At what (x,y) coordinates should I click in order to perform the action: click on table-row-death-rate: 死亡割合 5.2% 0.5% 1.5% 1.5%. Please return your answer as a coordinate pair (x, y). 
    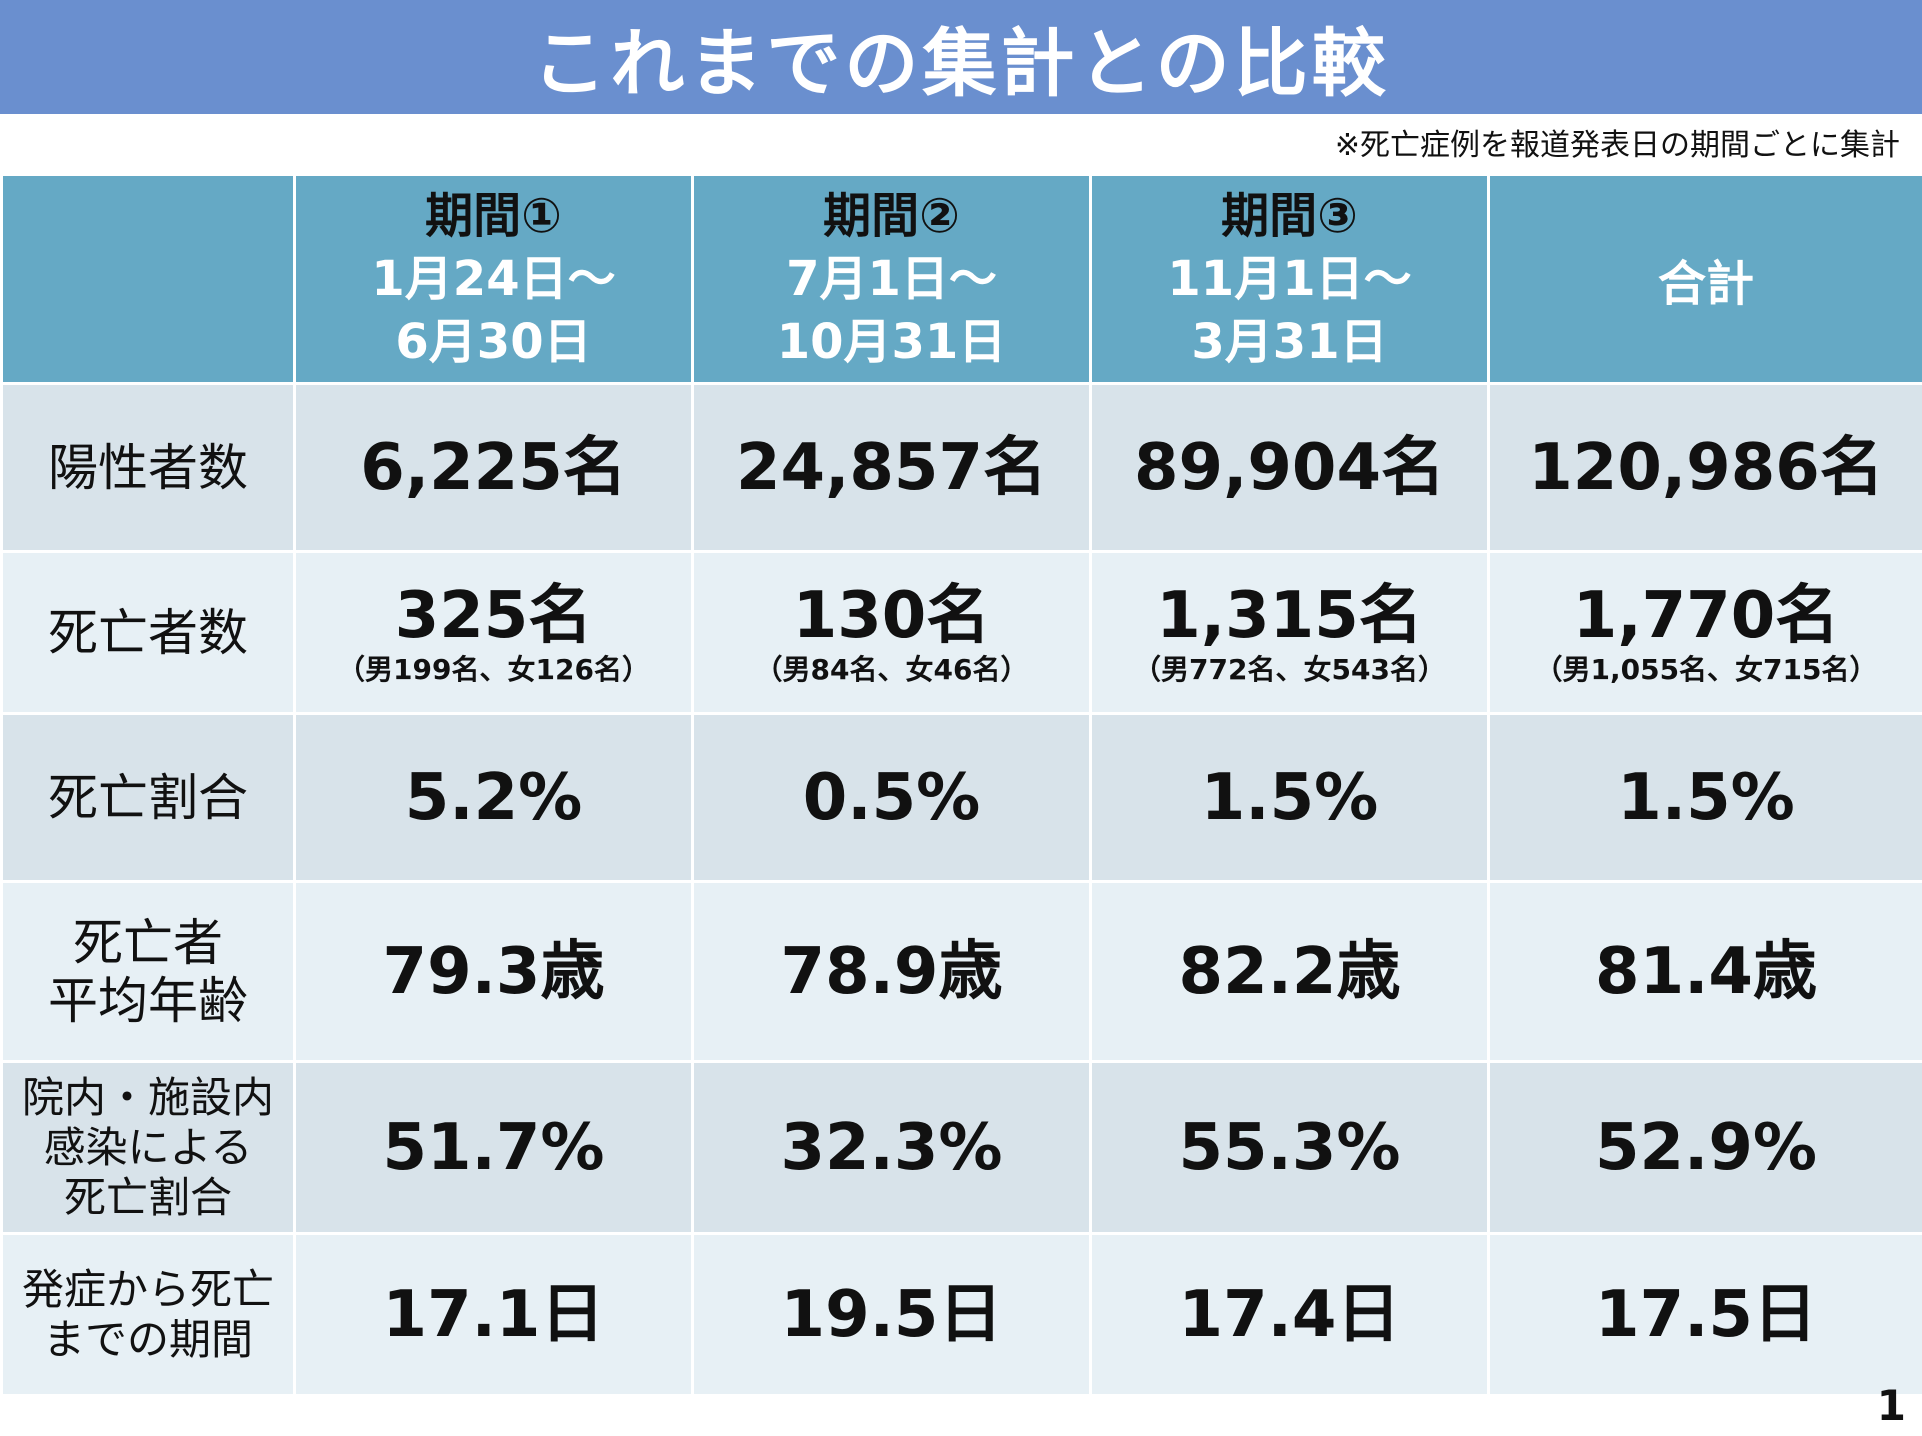
    Looking at the image, I should click on (961, 797).